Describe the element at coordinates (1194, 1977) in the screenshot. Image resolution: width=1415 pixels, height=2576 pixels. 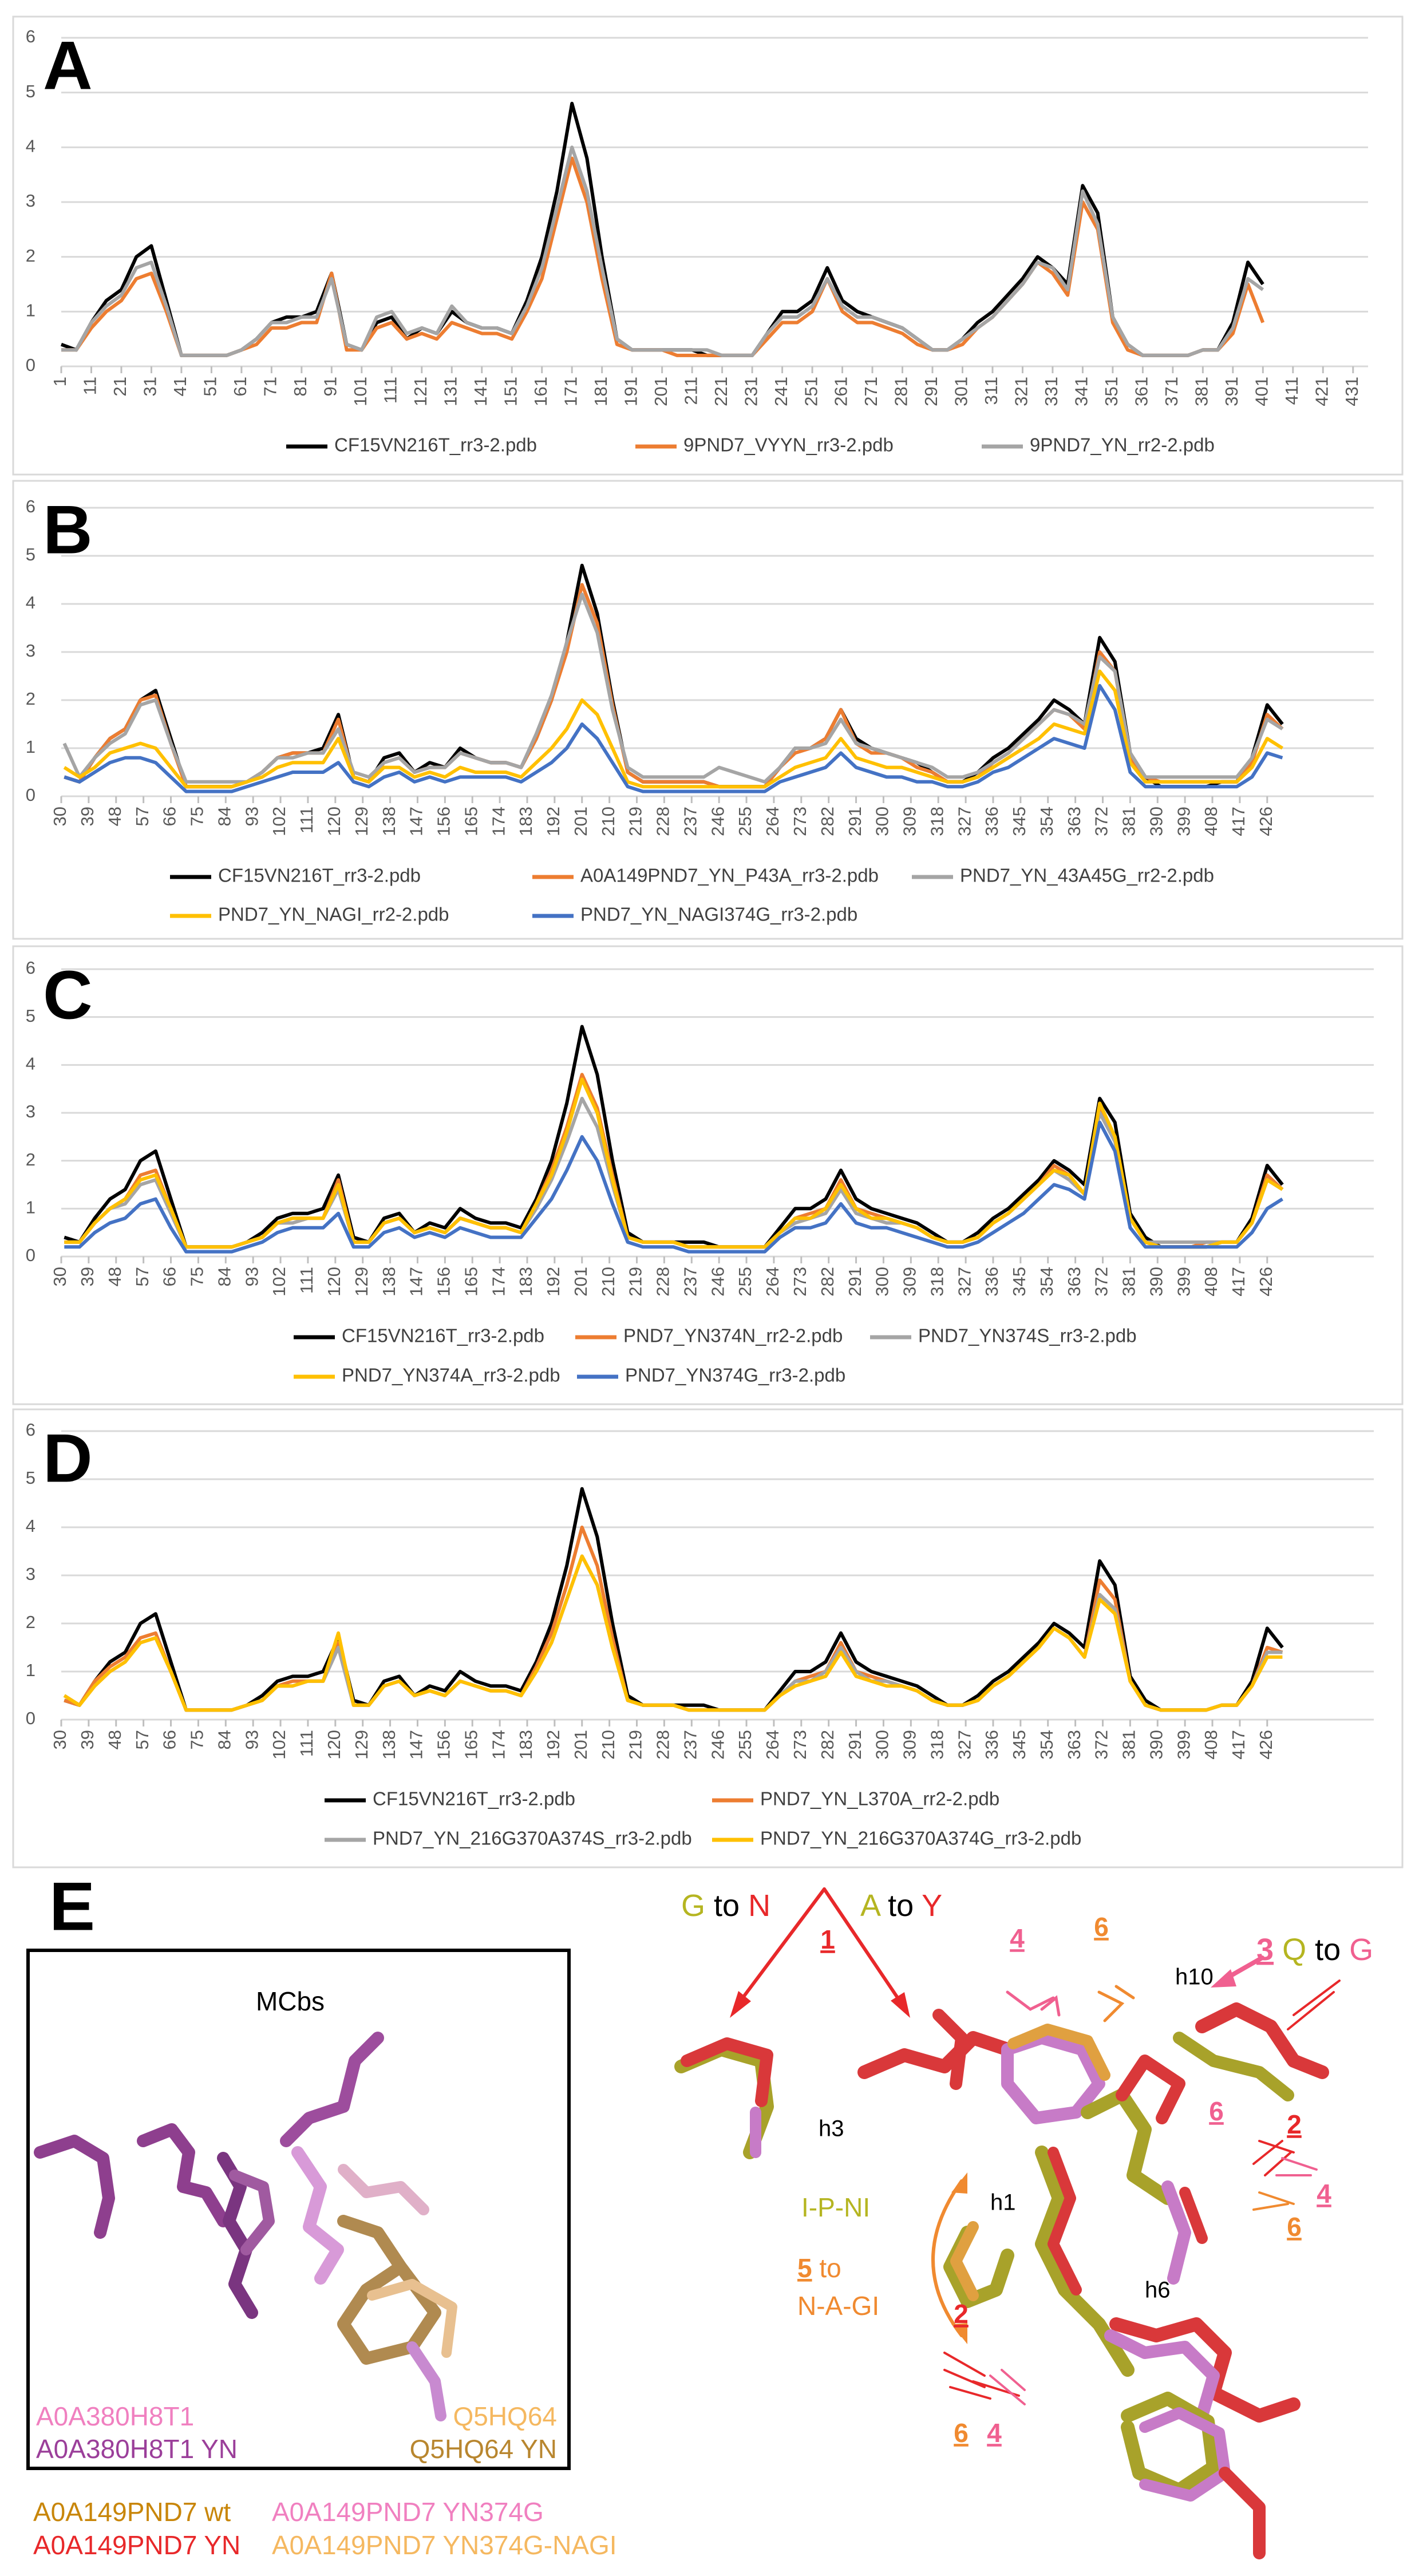
I see `helix-label: h10` at that location.